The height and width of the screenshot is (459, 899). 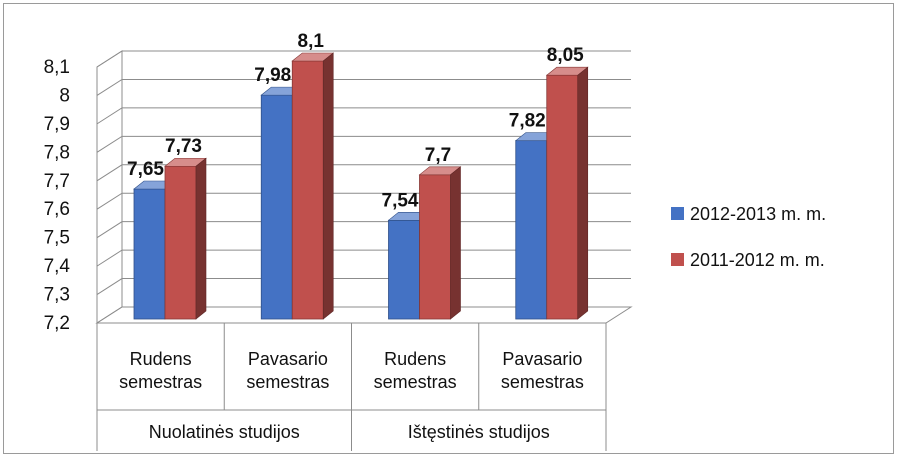 I want to click on y-tick-label: 7,6, so click(x=57, y=209).